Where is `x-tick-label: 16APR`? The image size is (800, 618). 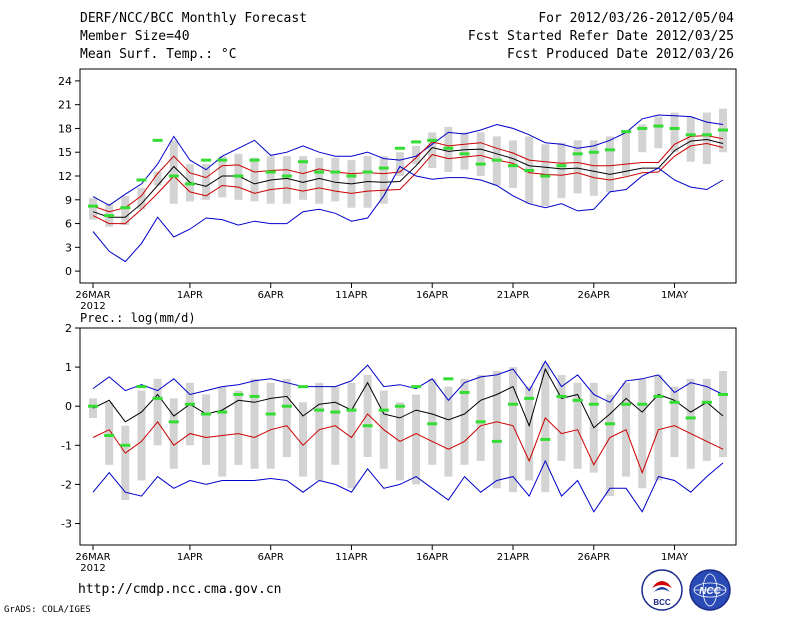 x-tick-label: 16APR is located at coordinates (432, 295).